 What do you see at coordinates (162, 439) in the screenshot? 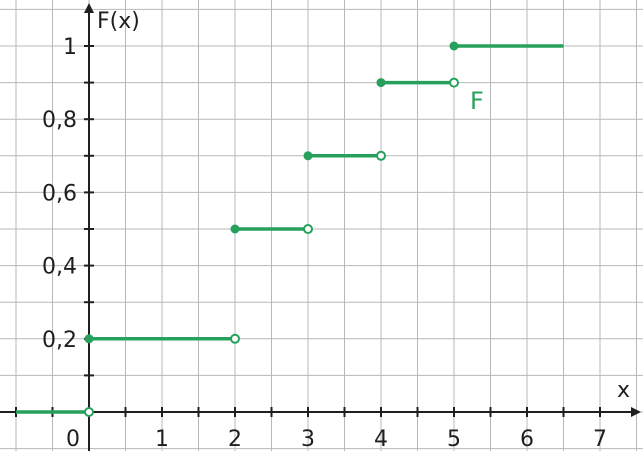
I see `x-tick-label: 1` at bounding box center [162, 439].